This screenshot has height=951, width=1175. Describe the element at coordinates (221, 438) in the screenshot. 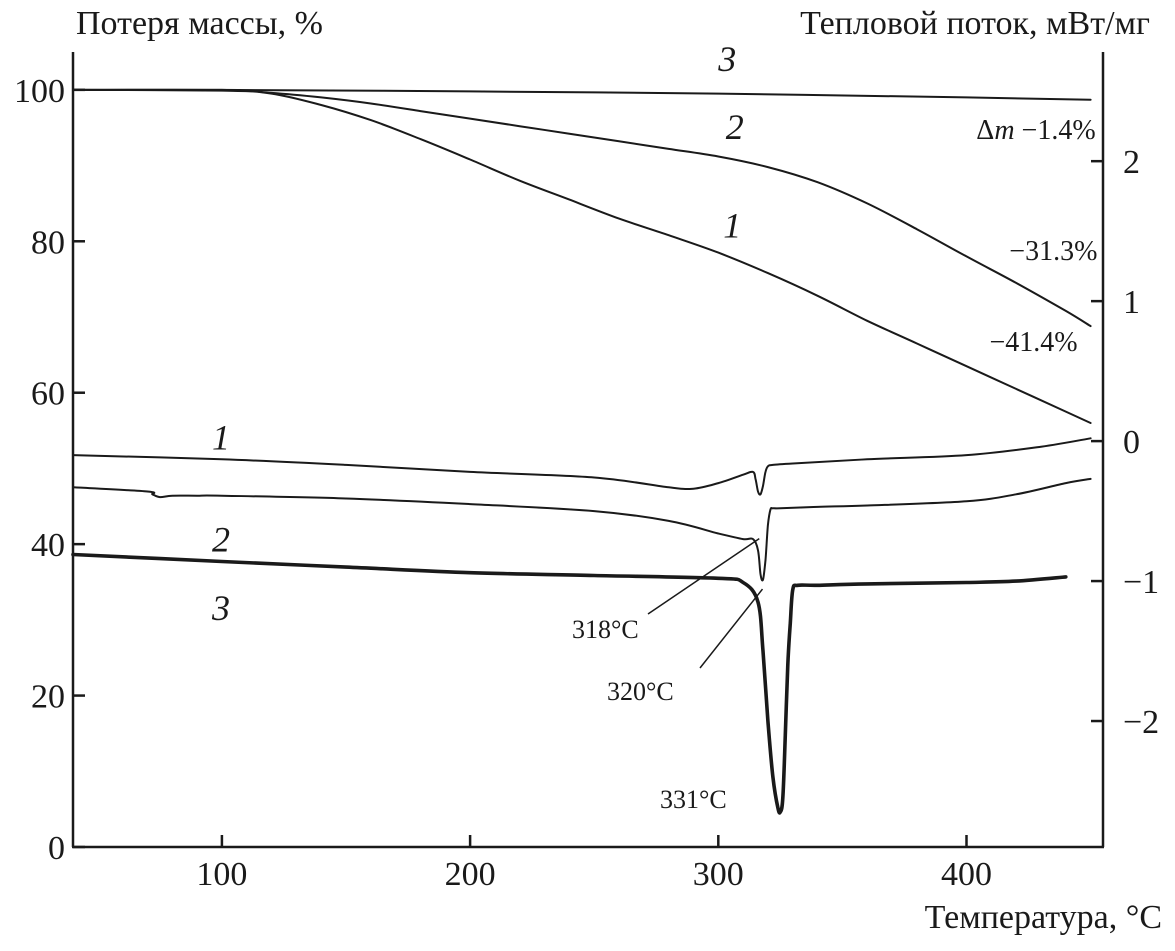

I see `curve-label-dsc-1: 1` at that location.